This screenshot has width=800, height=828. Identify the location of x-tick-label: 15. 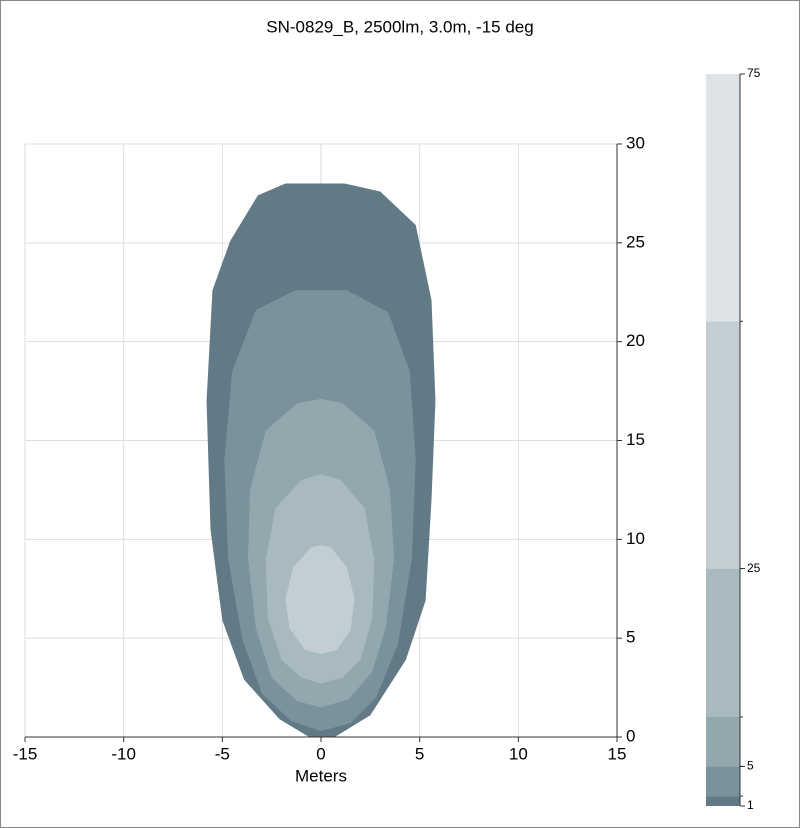
(617, 753).